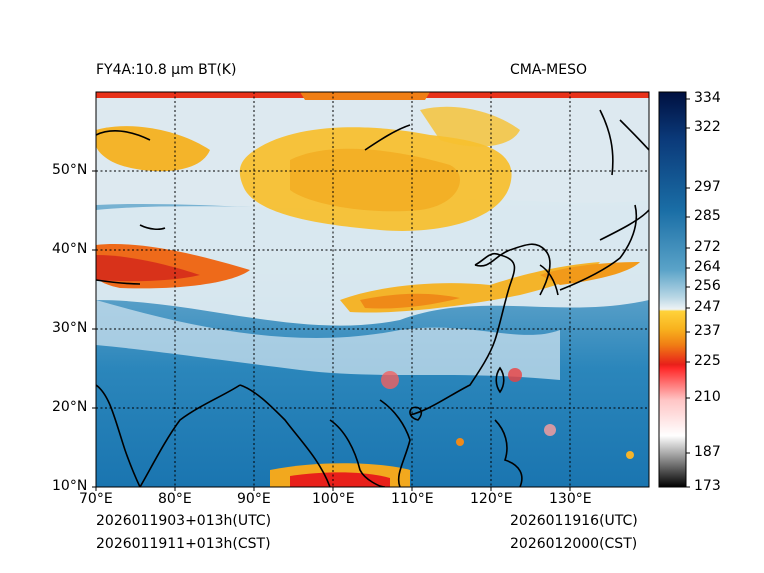 This screenshot has width=764, height=573. What do you see at coordinates (254, 499) in the screenshot?
I see `lon-label-90: 90°E` at bounding box center [254, 499].